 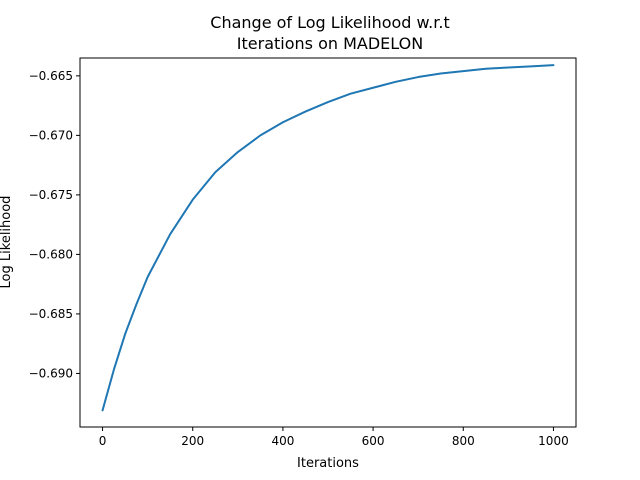 What do you see at coordinates (373, 441) in the screenshot?
I see `x-tick-label: 600` at bounding box center [373, 441].